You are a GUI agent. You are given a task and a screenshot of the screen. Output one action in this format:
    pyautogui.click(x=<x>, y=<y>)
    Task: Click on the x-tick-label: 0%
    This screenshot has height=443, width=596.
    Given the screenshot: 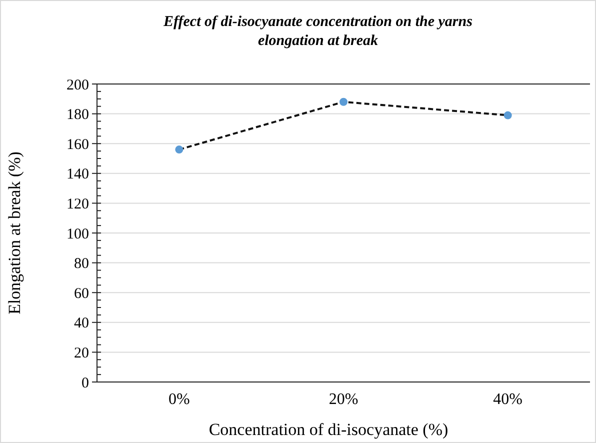 What is the action you would take?
    pyautogui.click(x=179, y=399)
    